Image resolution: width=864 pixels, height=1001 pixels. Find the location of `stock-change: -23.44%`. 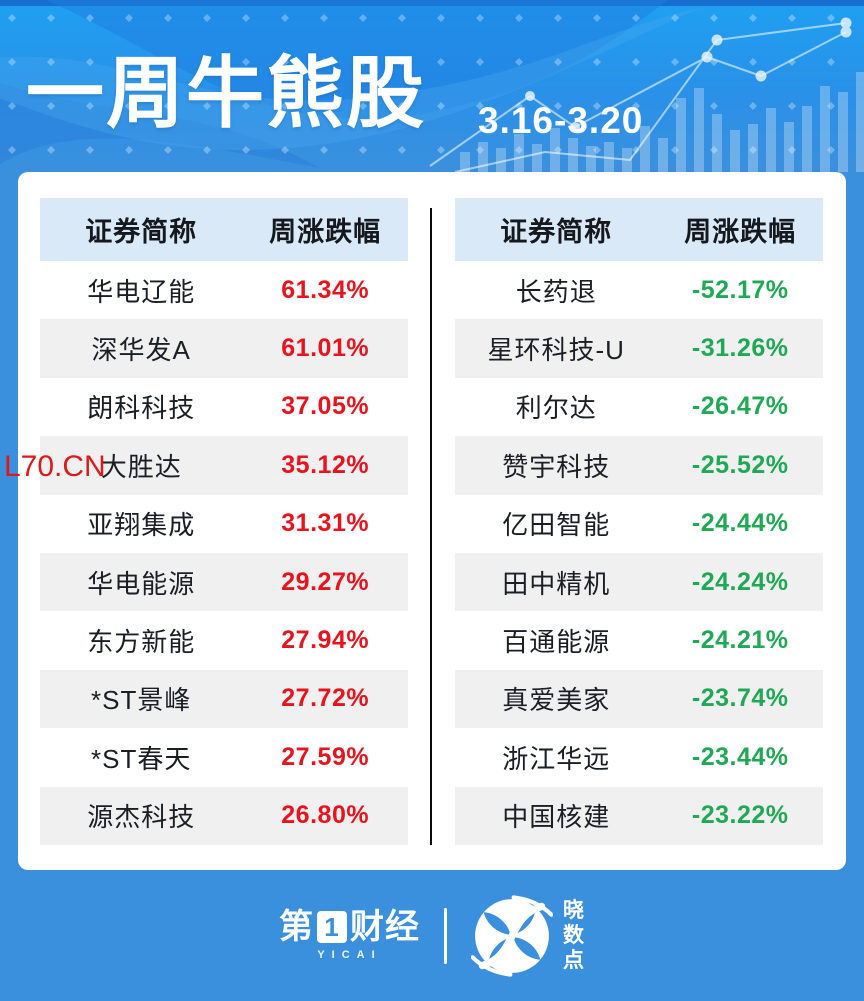

stock-change: -23.44% is located at coordinates (740, 756).